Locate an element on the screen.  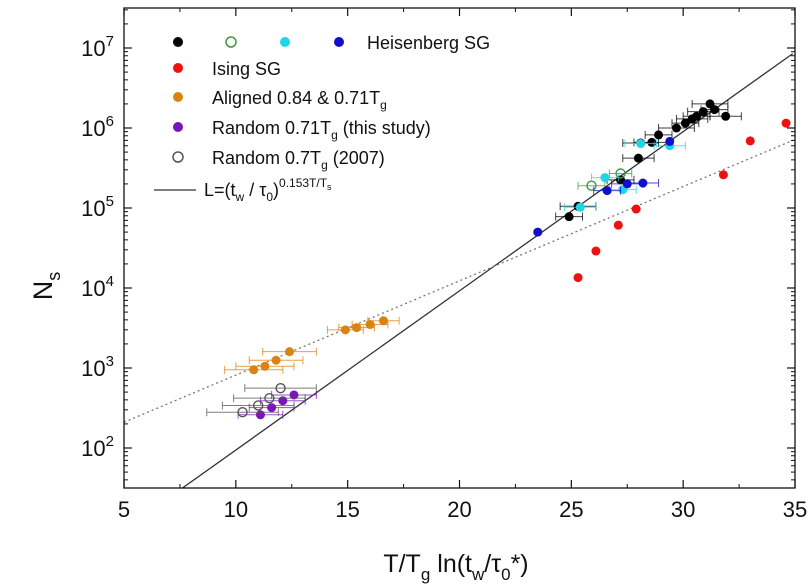
legend-label: Random 0.71Tg (this study) is located at coordinates (321, 130).